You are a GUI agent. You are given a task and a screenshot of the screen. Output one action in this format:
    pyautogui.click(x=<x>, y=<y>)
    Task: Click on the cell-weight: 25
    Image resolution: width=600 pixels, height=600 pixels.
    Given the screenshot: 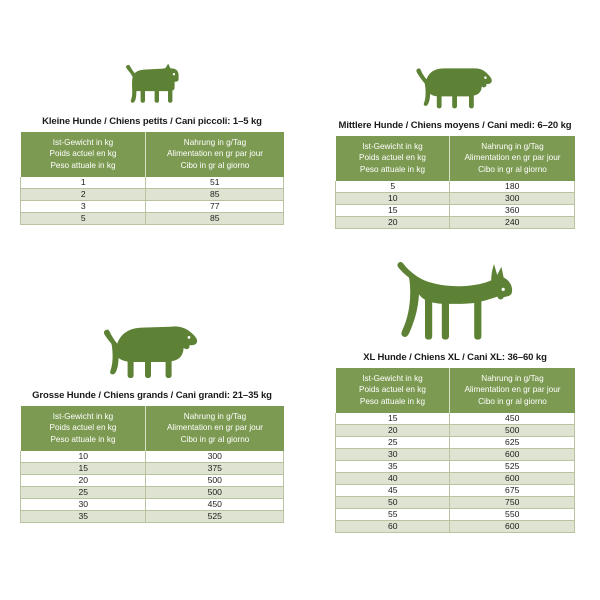 What is the action you would take?
    pyautogui.click(x=83, y=493)
    